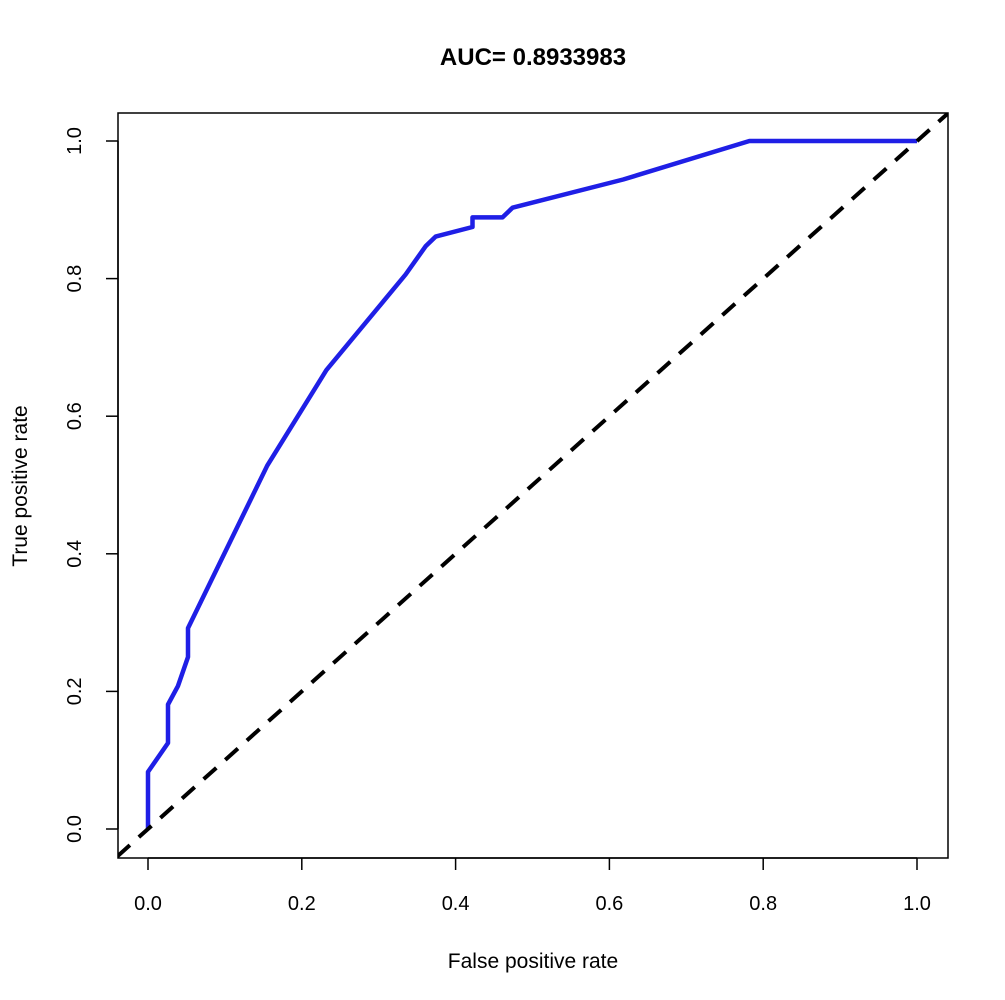 The image size is (1005, 1000). I want to click on x-tick-label: 0.0, so click(148, 904).